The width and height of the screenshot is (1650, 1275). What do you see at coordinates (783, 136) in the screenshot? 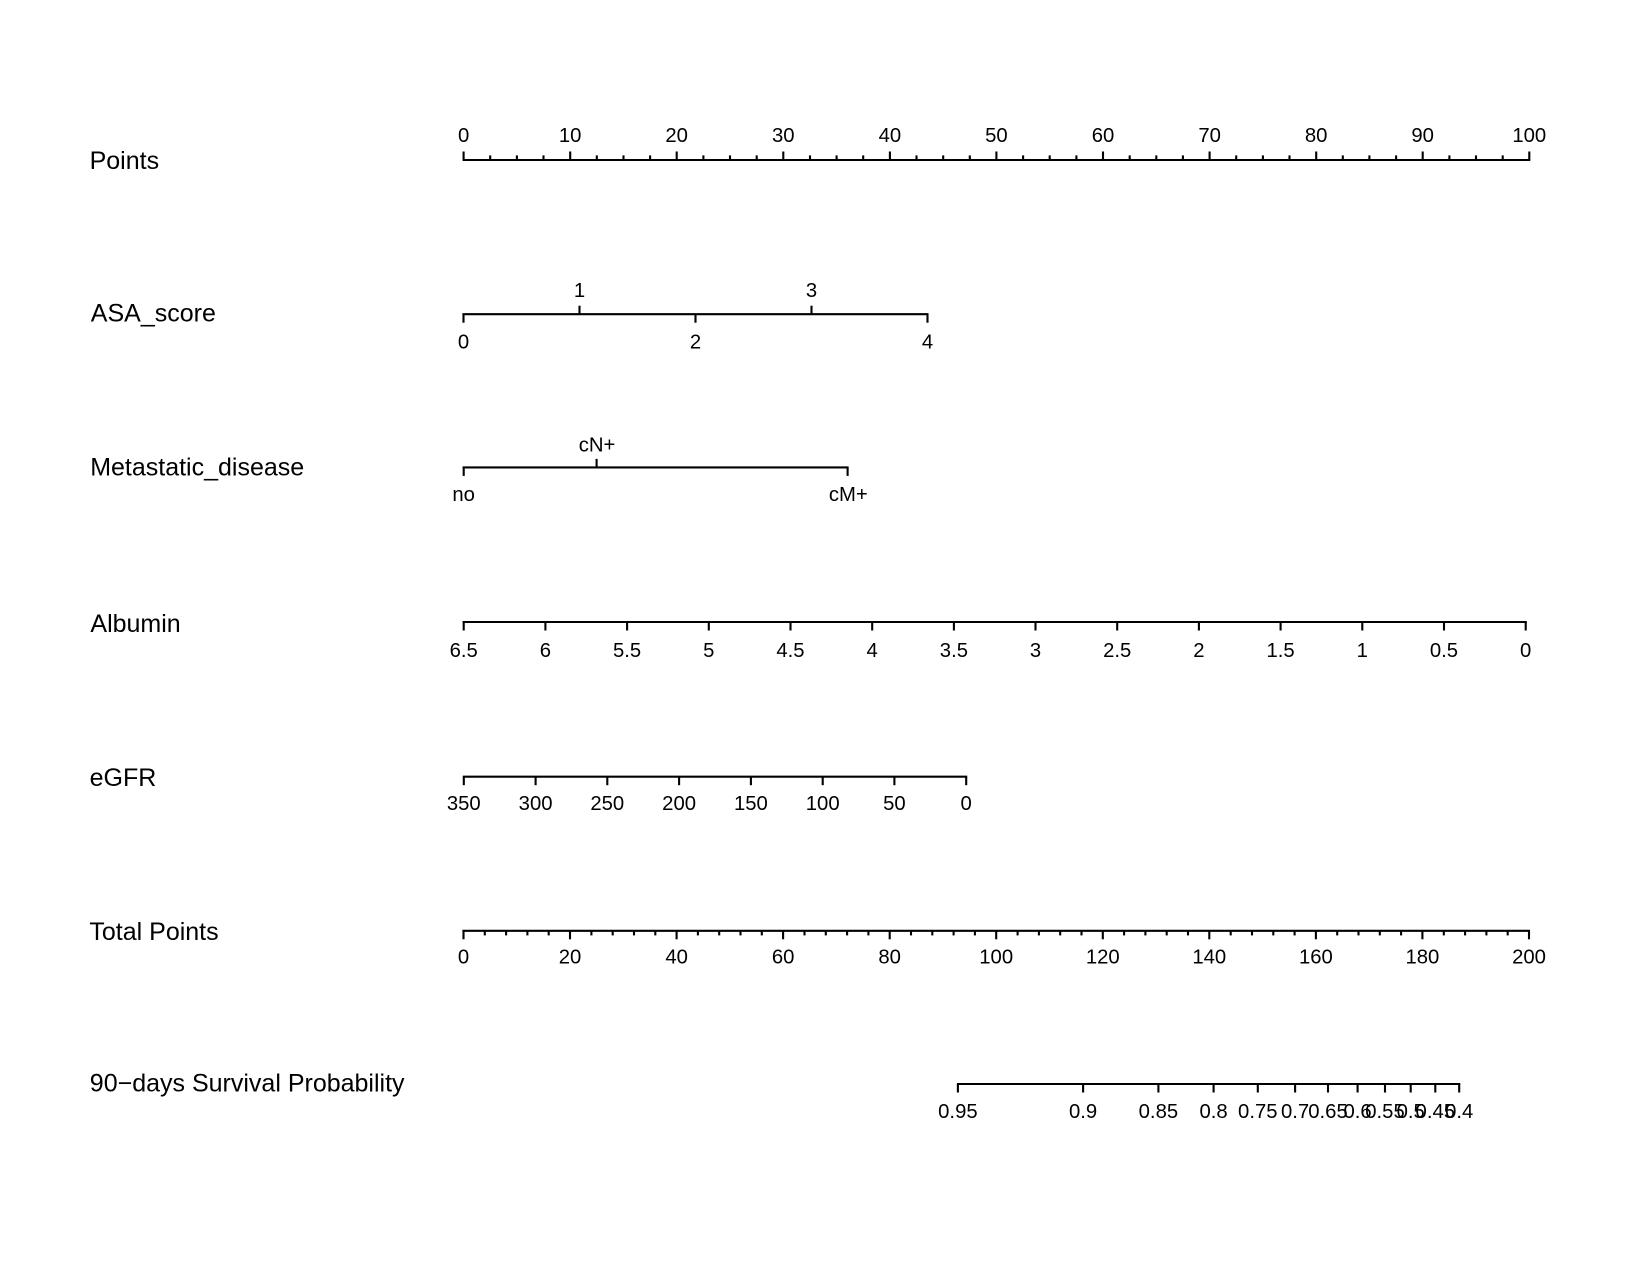
I see `svg-text: 30` at bounding box center [783, 136].